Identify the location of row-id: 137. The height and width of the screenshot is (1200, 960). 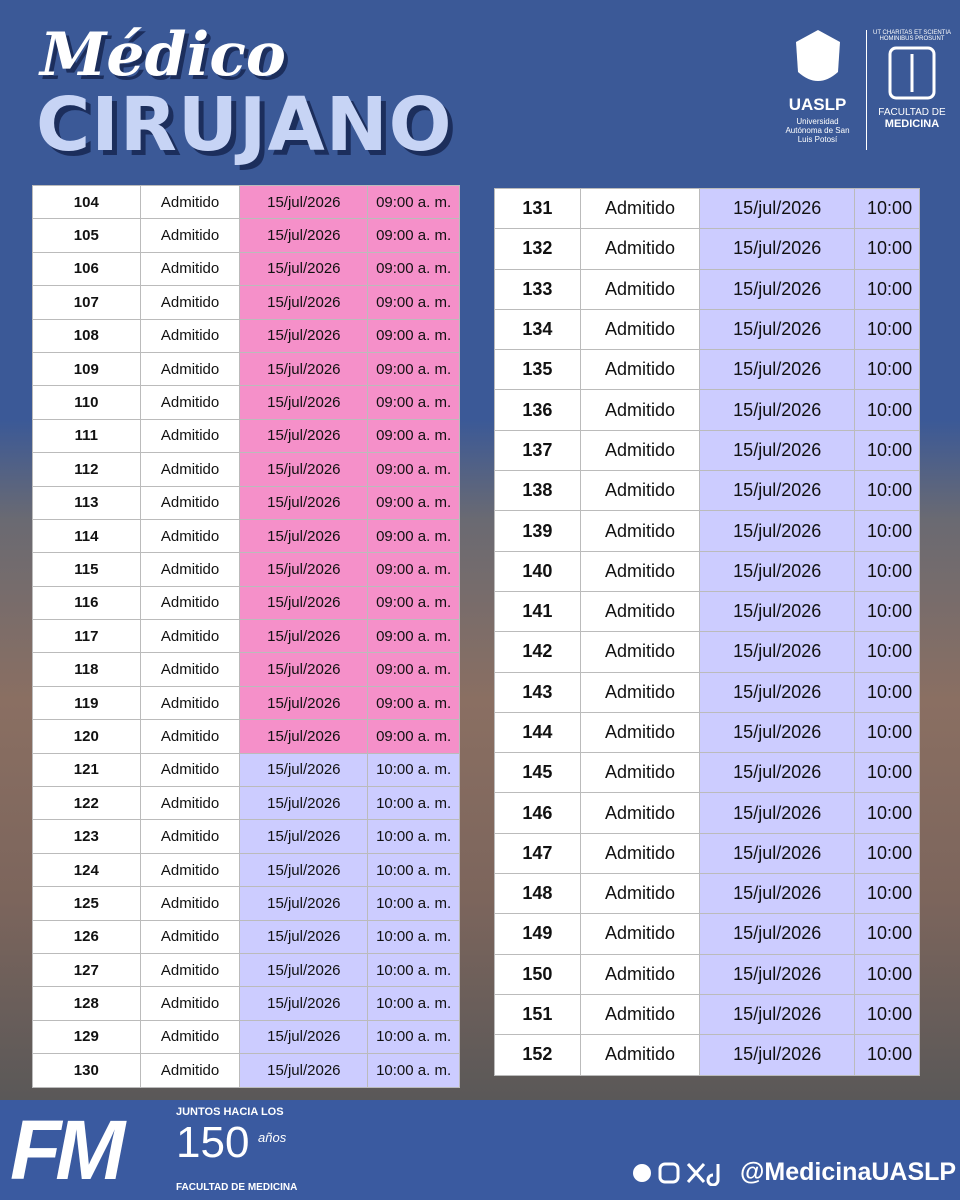
(537, 450).